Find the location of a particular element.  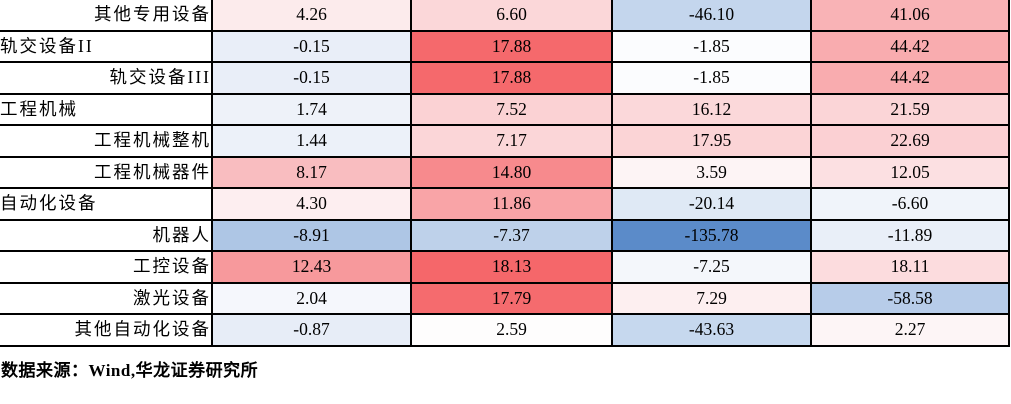

table-row: 自动化设备 4.30 11.86 -20.14 -6.60 is located at coordinates (505, 204).